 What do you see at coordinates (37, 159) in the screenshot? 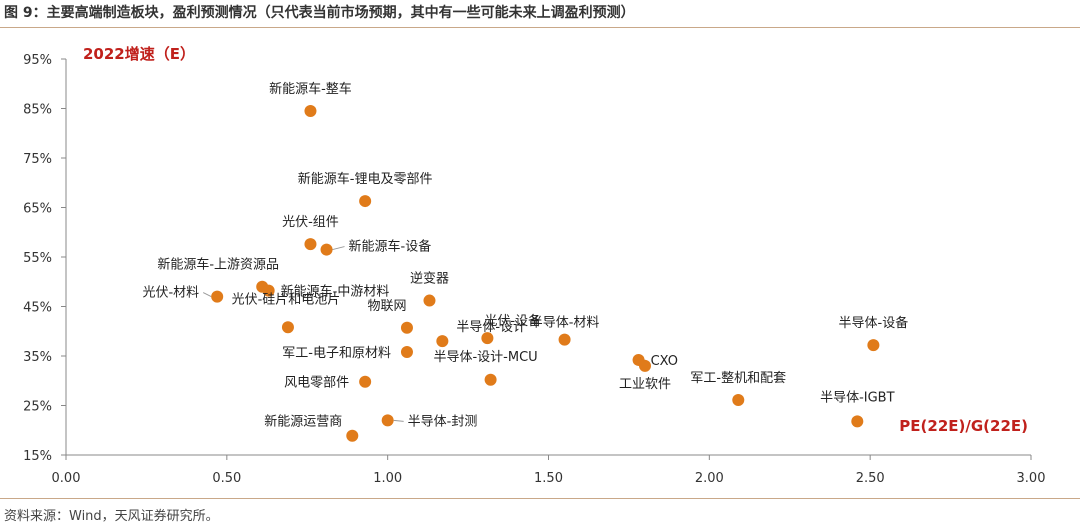
I see `y-tick-label: 75%` at bounding box center [37, 159].